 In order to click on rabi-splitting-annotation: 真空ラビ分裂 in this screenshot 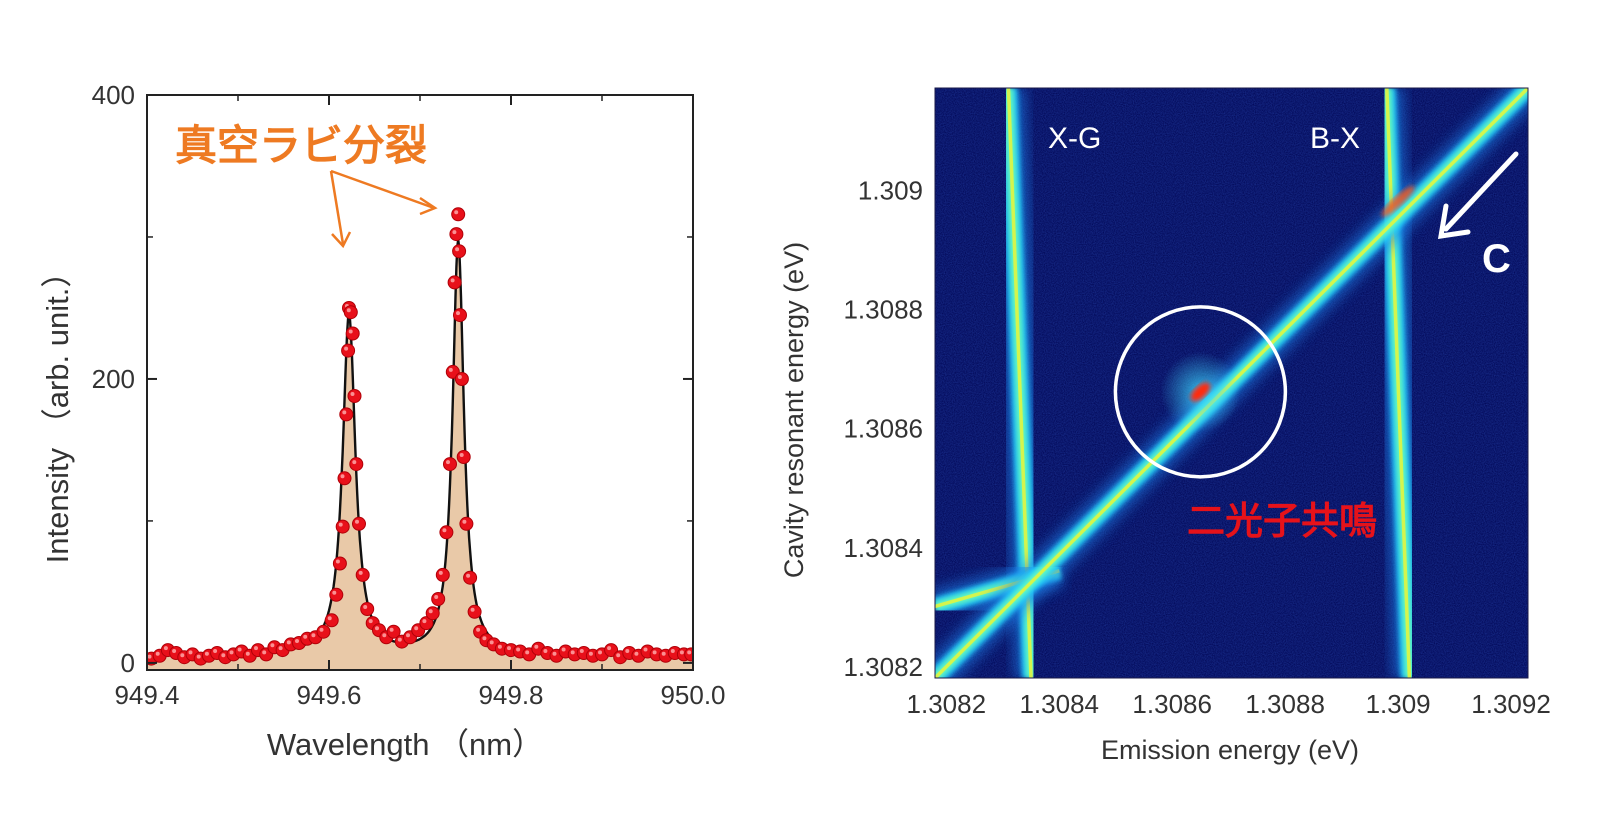, I will do `click(301, 145)`.